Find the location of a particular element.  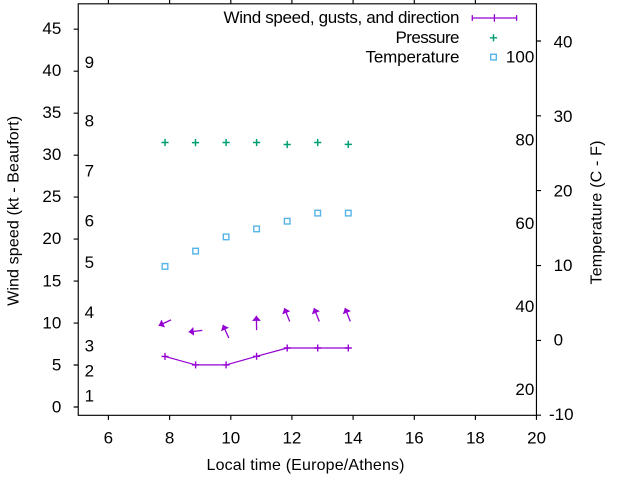

svg-text: Temperature is located at coordinates (413, 57).